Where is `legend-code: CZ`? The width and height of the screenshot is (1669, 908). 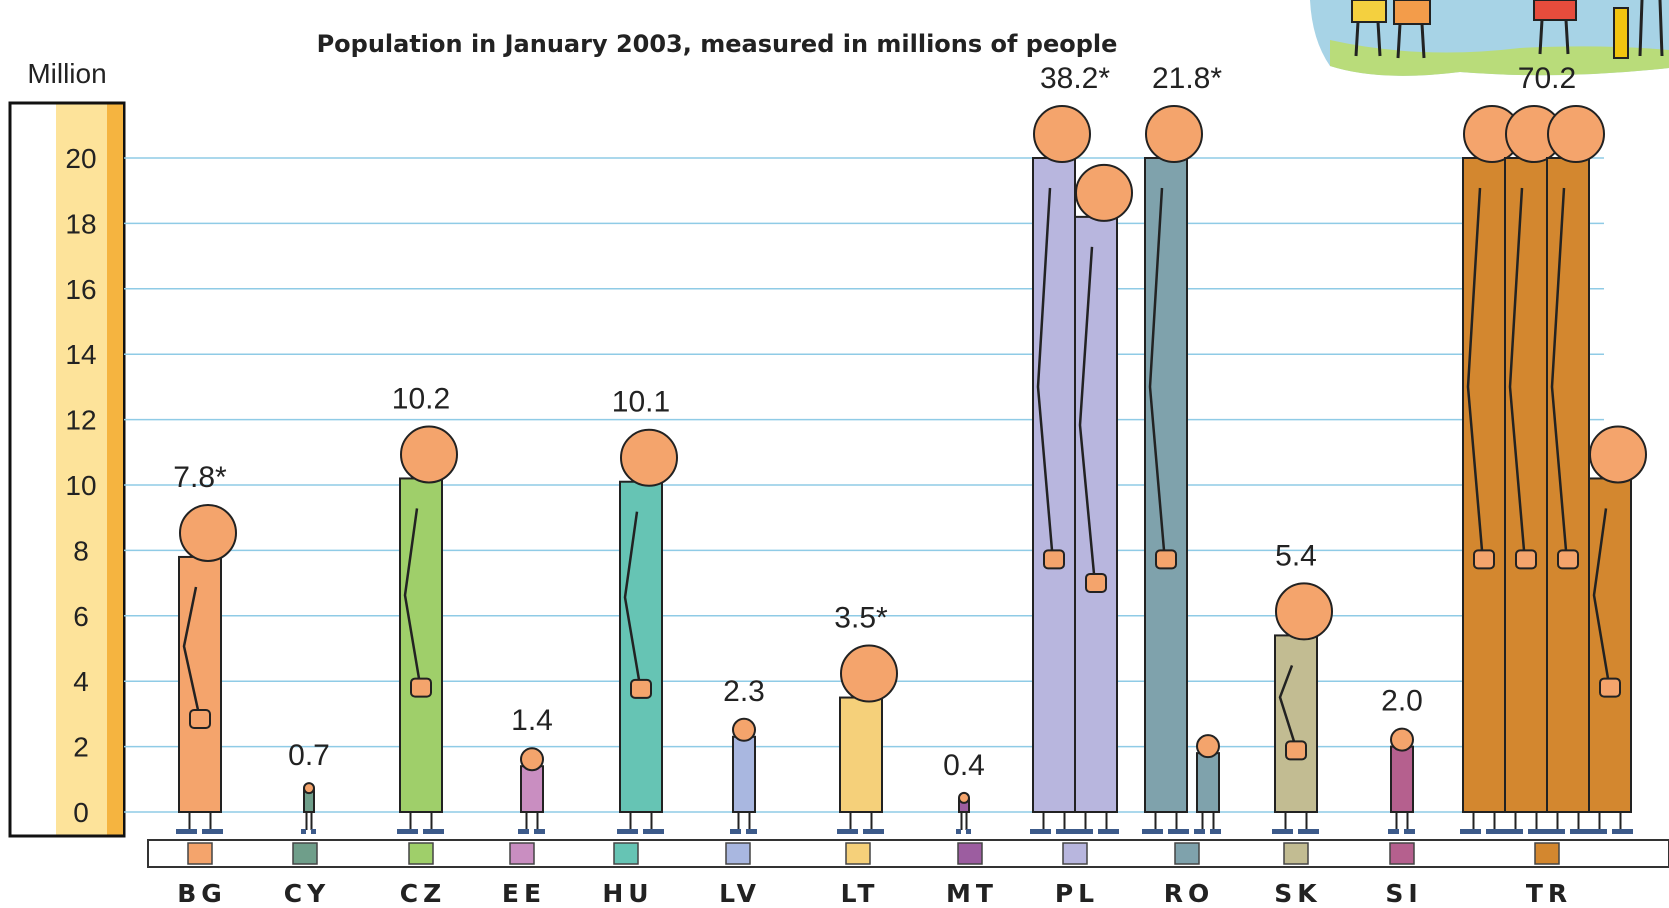
legend-code: CZ is located at coordinates (423, 893).